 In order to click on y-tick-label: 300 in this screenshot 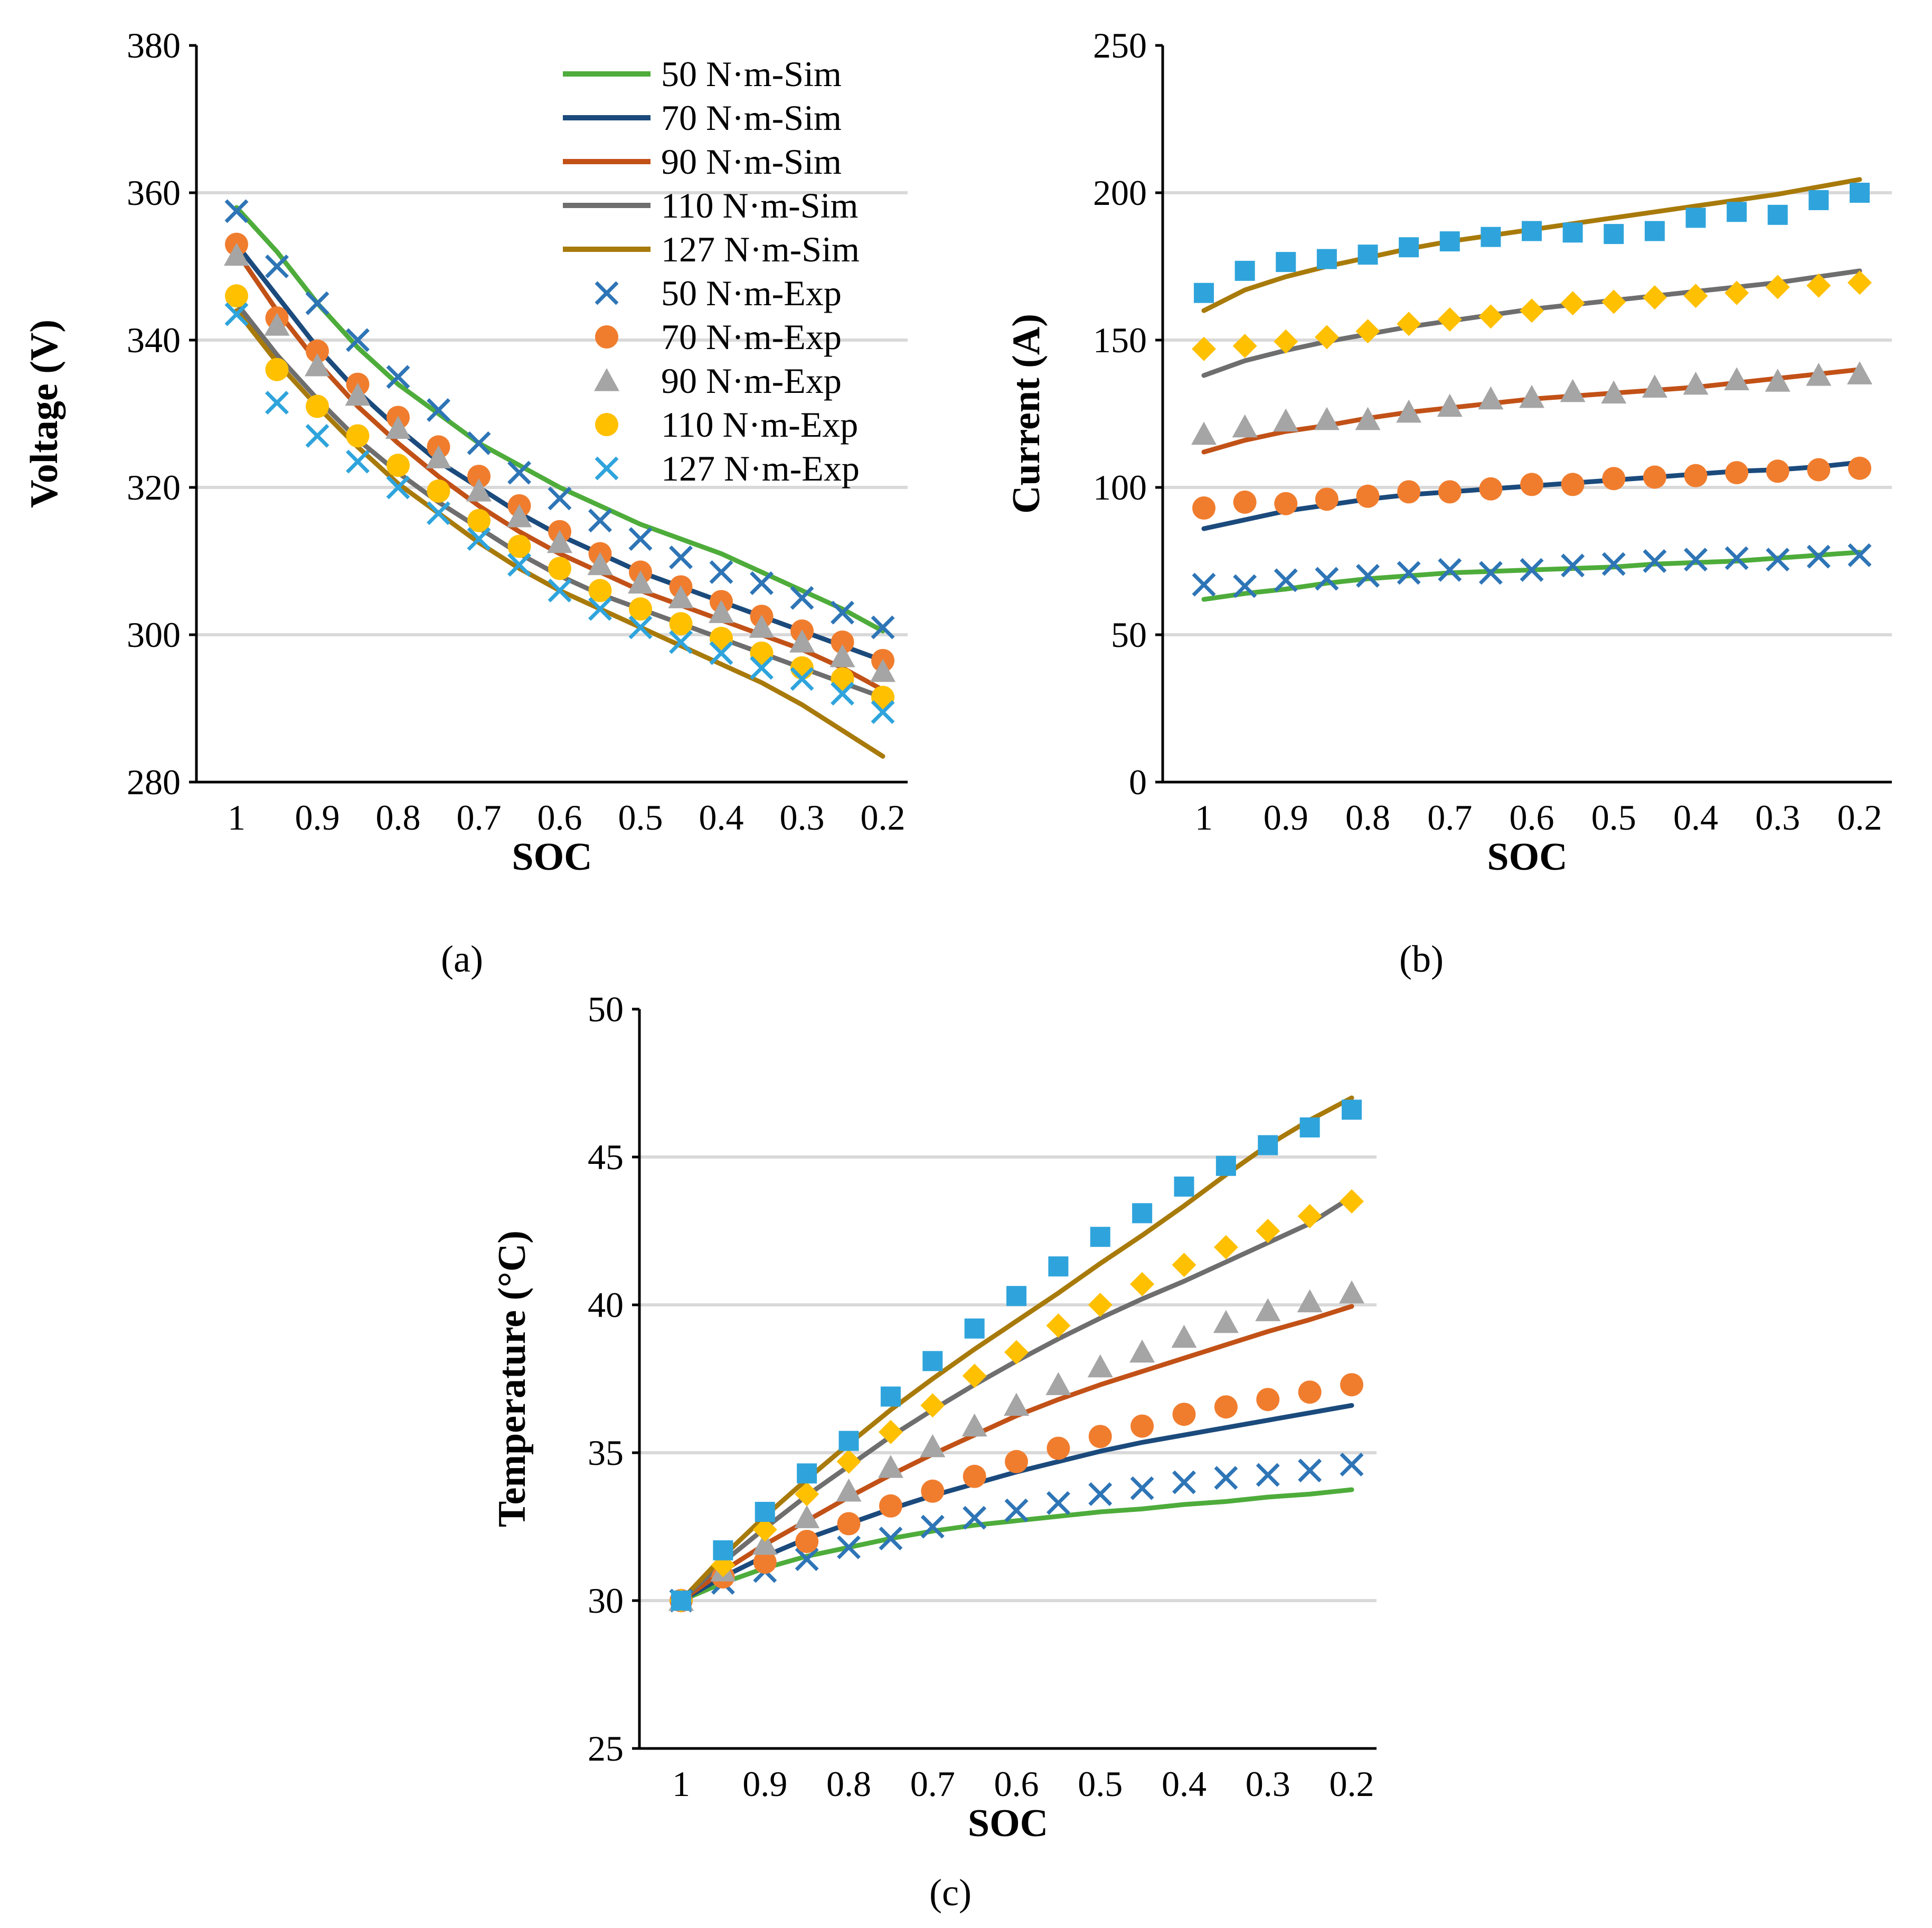, I will do `click(154, 635)`.